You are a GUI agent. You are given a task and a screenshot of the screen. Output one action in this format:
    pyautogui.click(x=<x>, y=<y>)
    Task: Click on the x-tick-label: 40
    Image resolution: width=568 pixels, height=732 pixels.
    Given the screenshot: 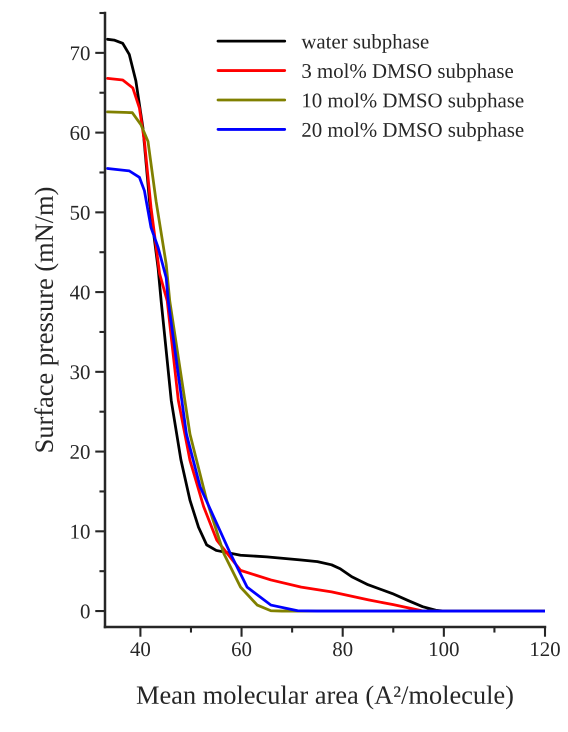 What is the action you would take?
    pyautogui.click(x=140, y=649)
    